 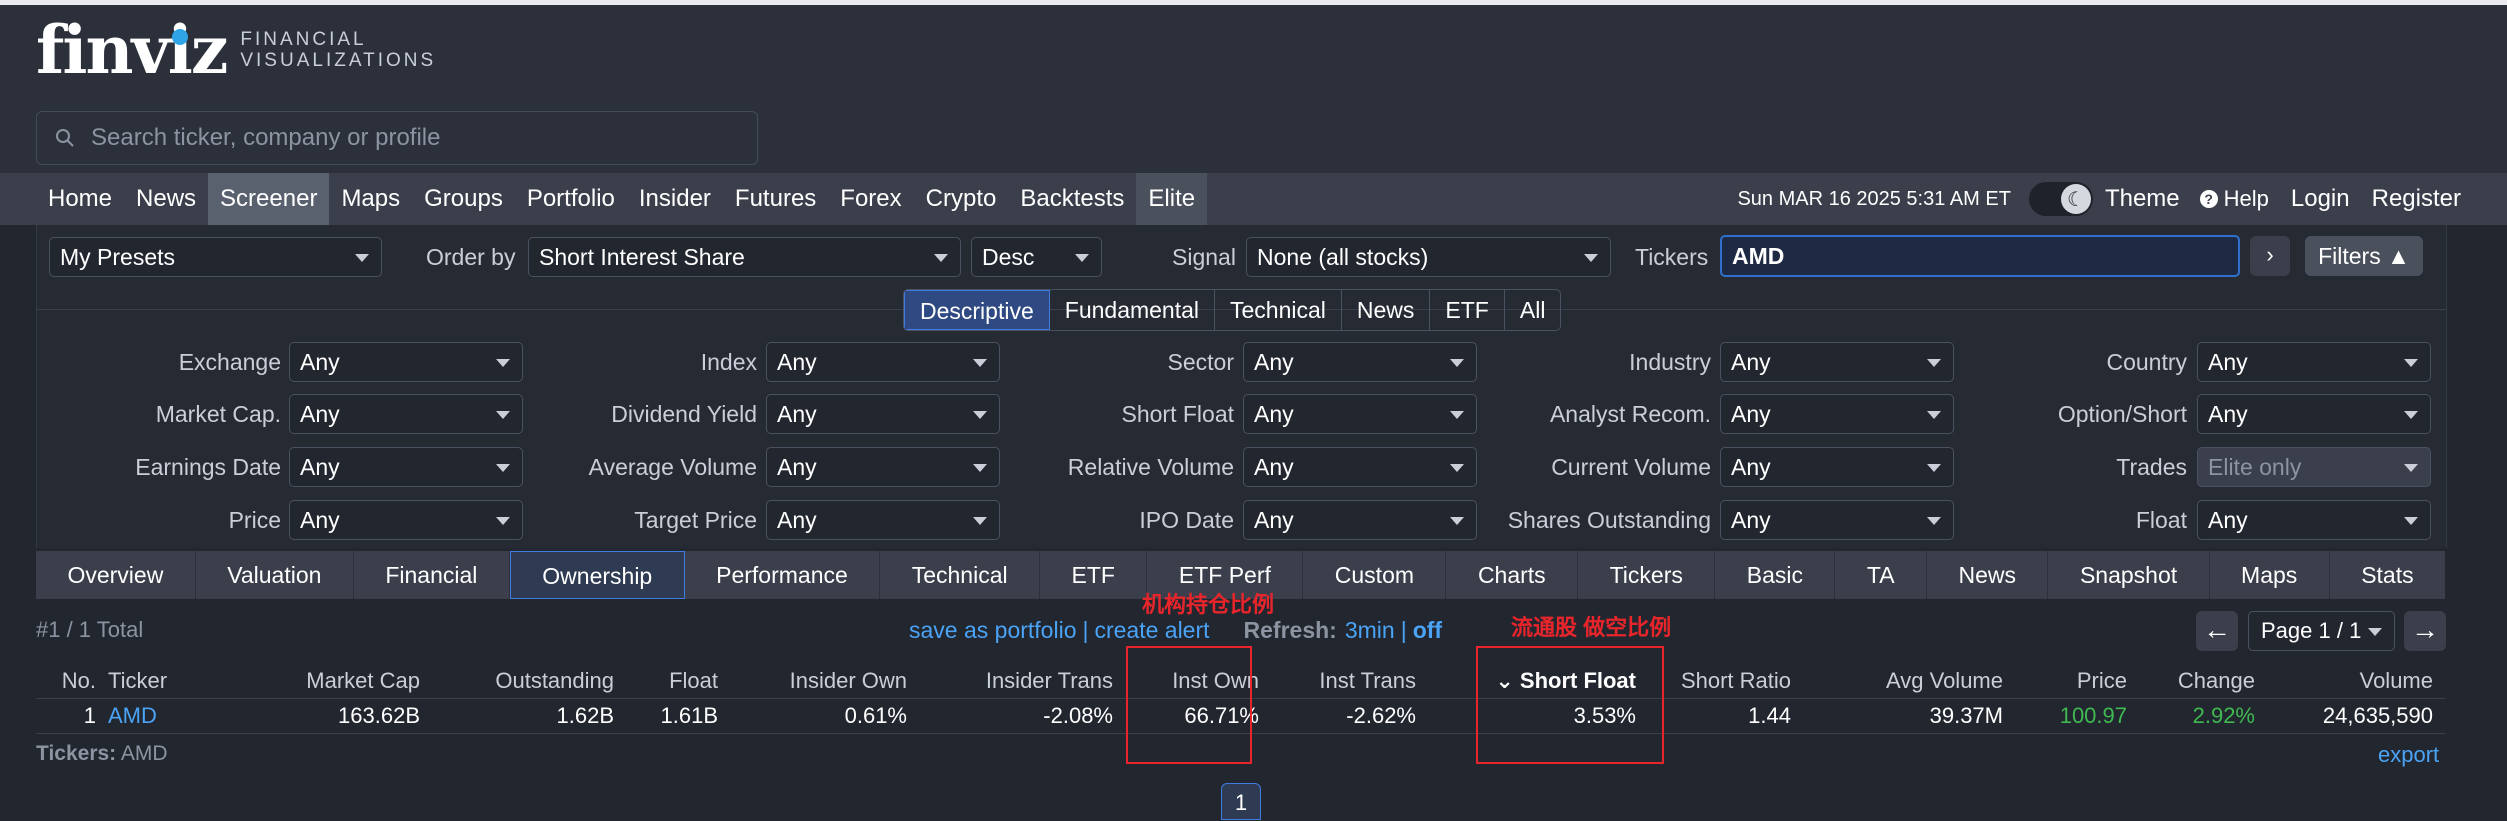 I want to click on tab-all: All, so click(x=1532, y=310).